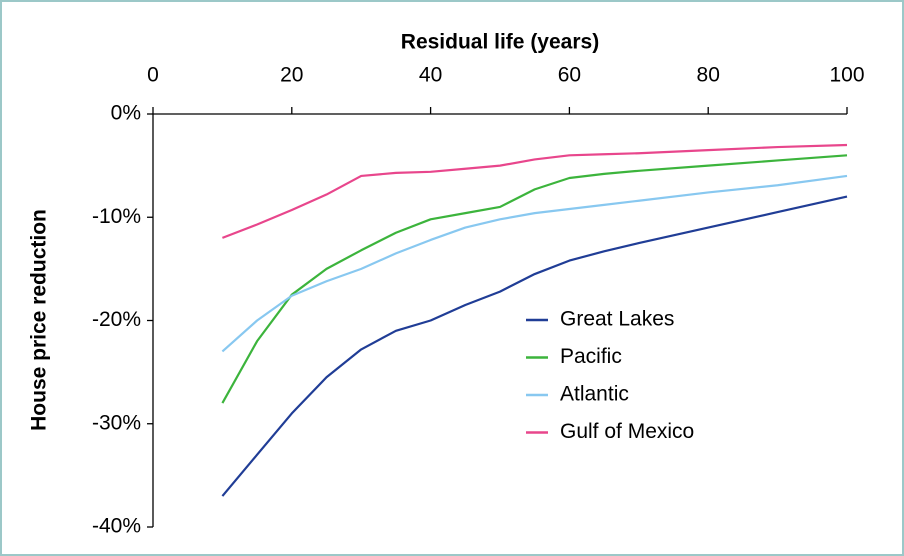 This screenshot has width=904, height=556. I want to click on x-tick-label: 40, so click(430, 75).